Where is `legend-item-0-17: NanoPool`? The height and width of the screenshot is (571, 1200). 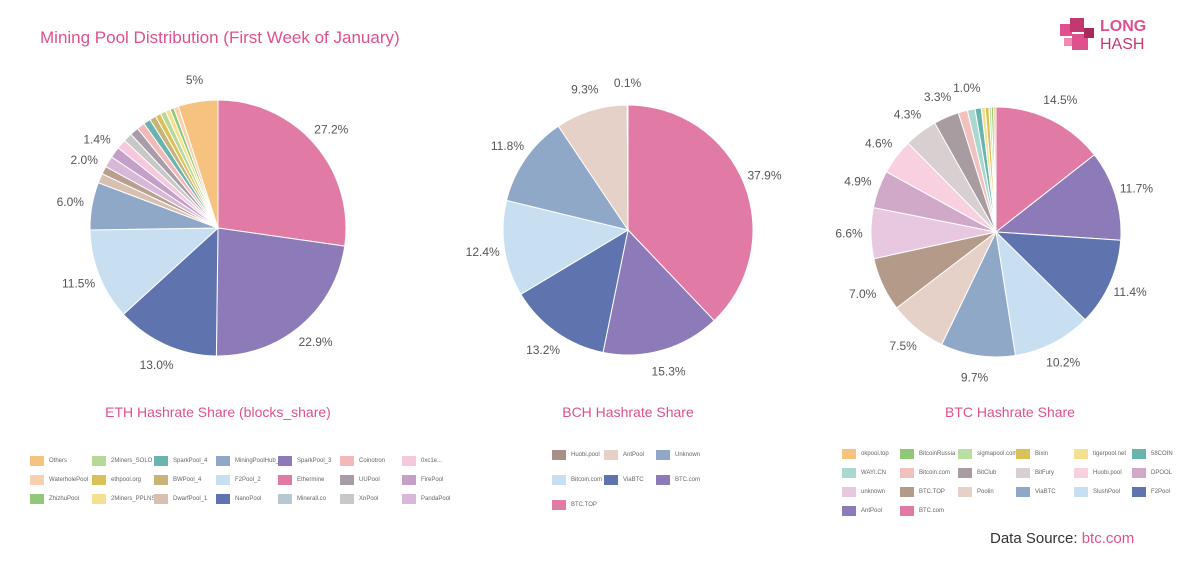 legend-item-0-17: NanoPool is located at coordinates (238, 499).